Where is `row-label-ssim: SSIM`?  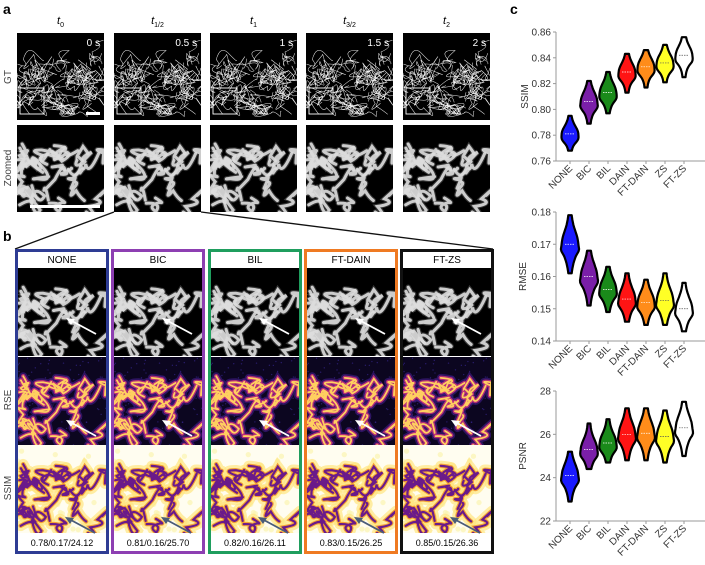
row-label-ssim: SSIM is located at coordinates (8, 488).